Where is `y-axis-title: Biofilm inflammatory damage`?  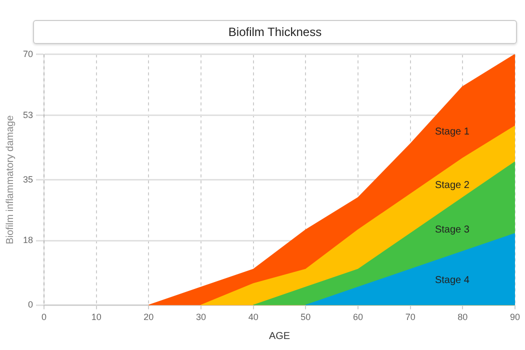 y-axis-title: Biofilm inflammatory damage is located at coordinates (10, 179).